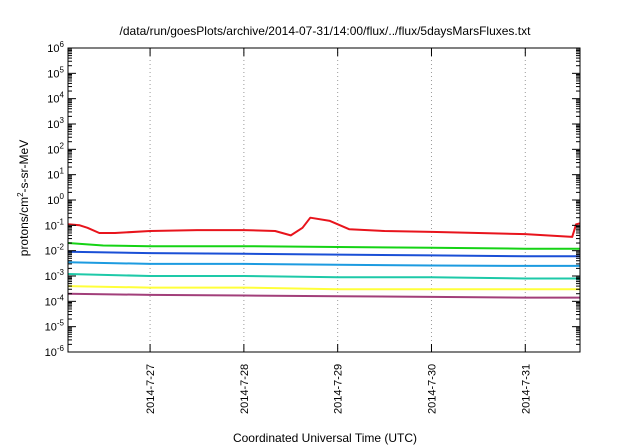  What do you see at coordinates (55, 199) in the screenshot?
I see `y-tick-label: 10⁰` at bounding box center [55, 199].